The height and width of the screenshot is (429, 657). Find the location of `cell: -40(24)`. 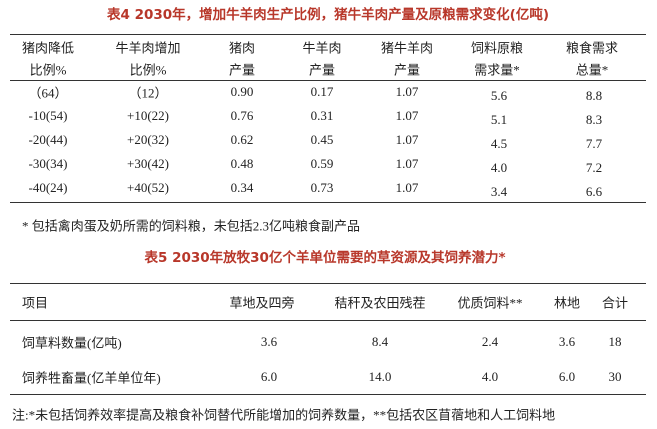

cell: -40(24) is located at coordinates (48, 187).